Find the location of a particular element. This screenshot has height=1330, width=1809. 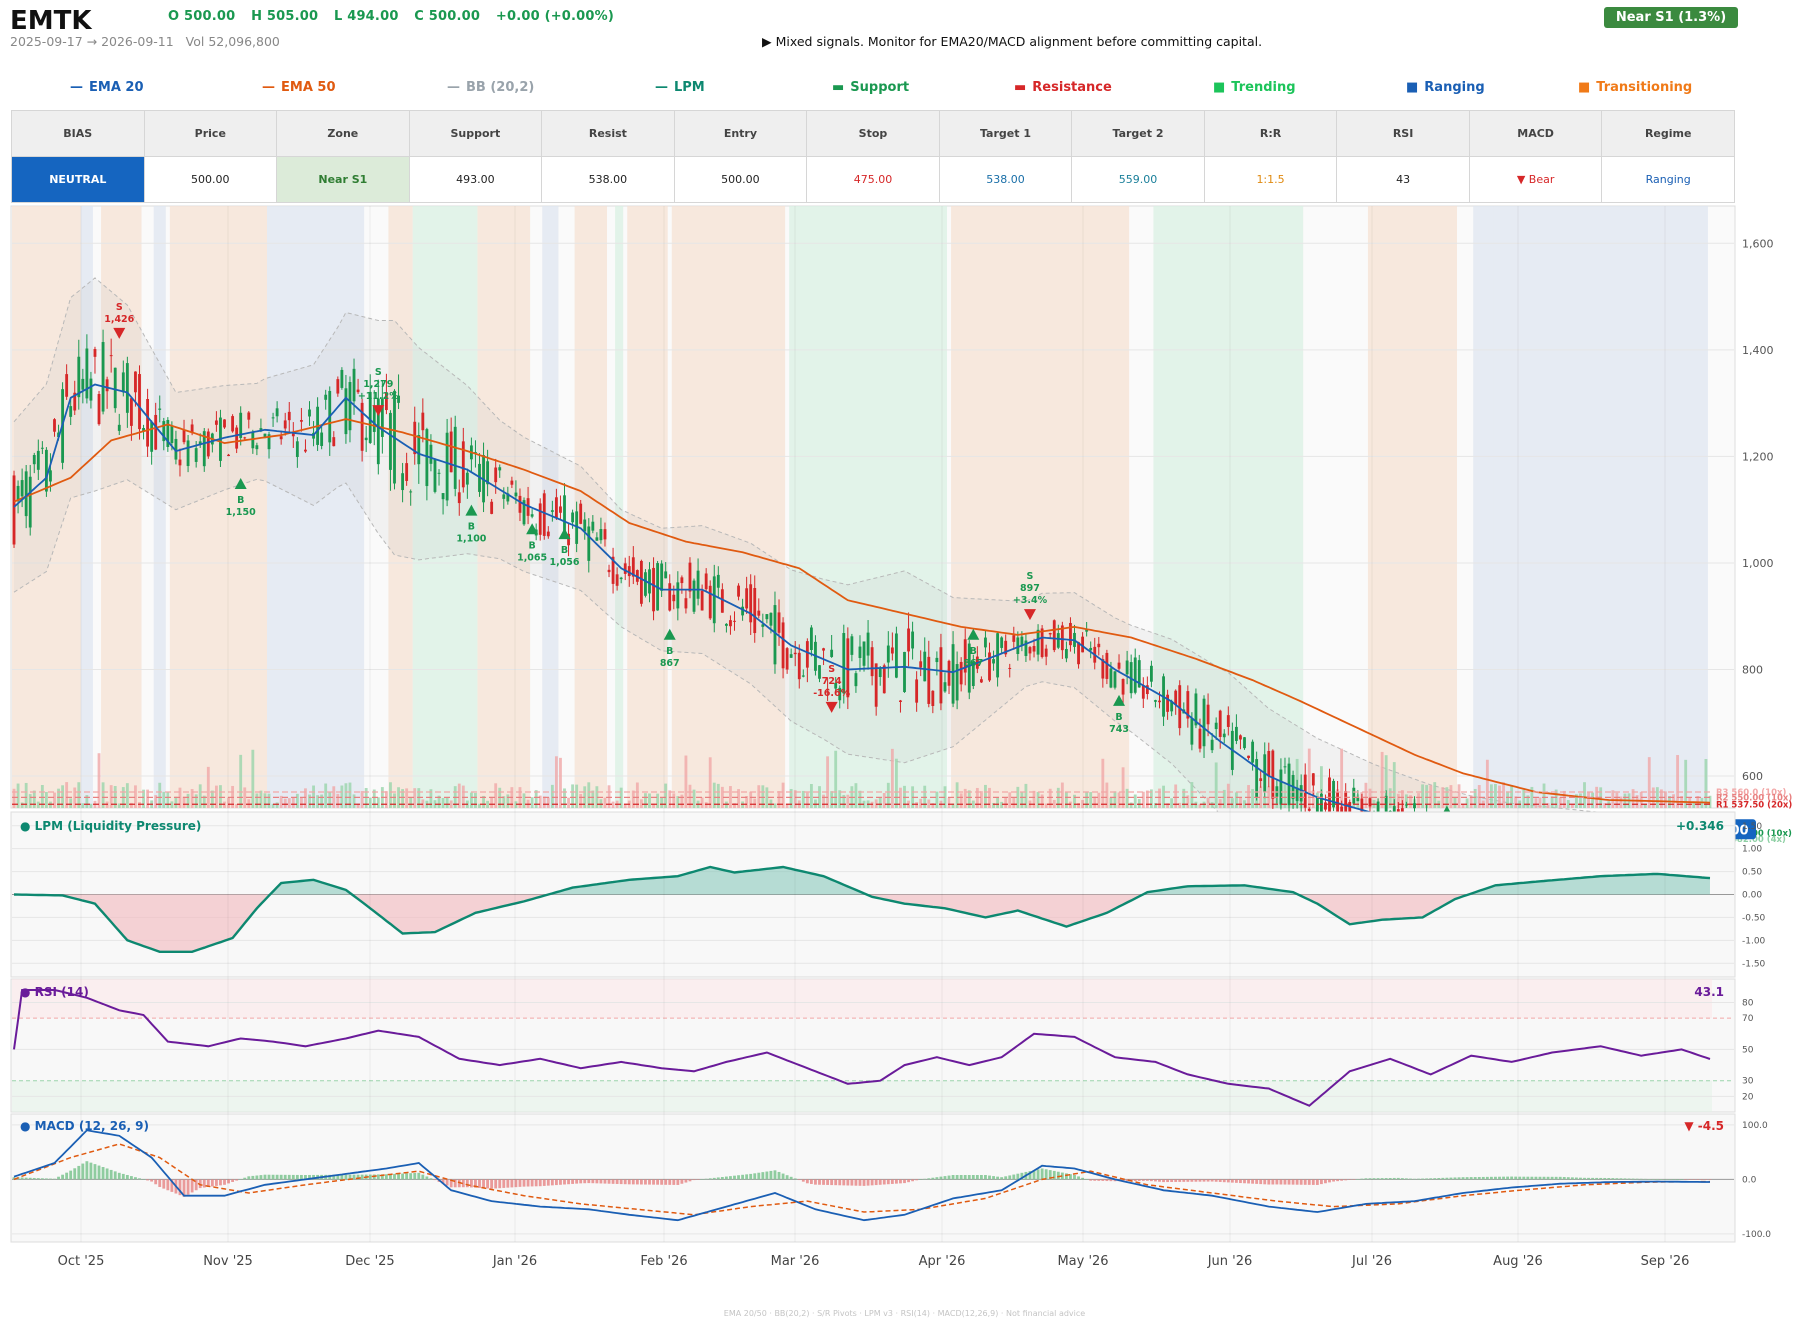

macd-title: ● MACD (12, 26, 9) is located at coordinates (84, 1126).